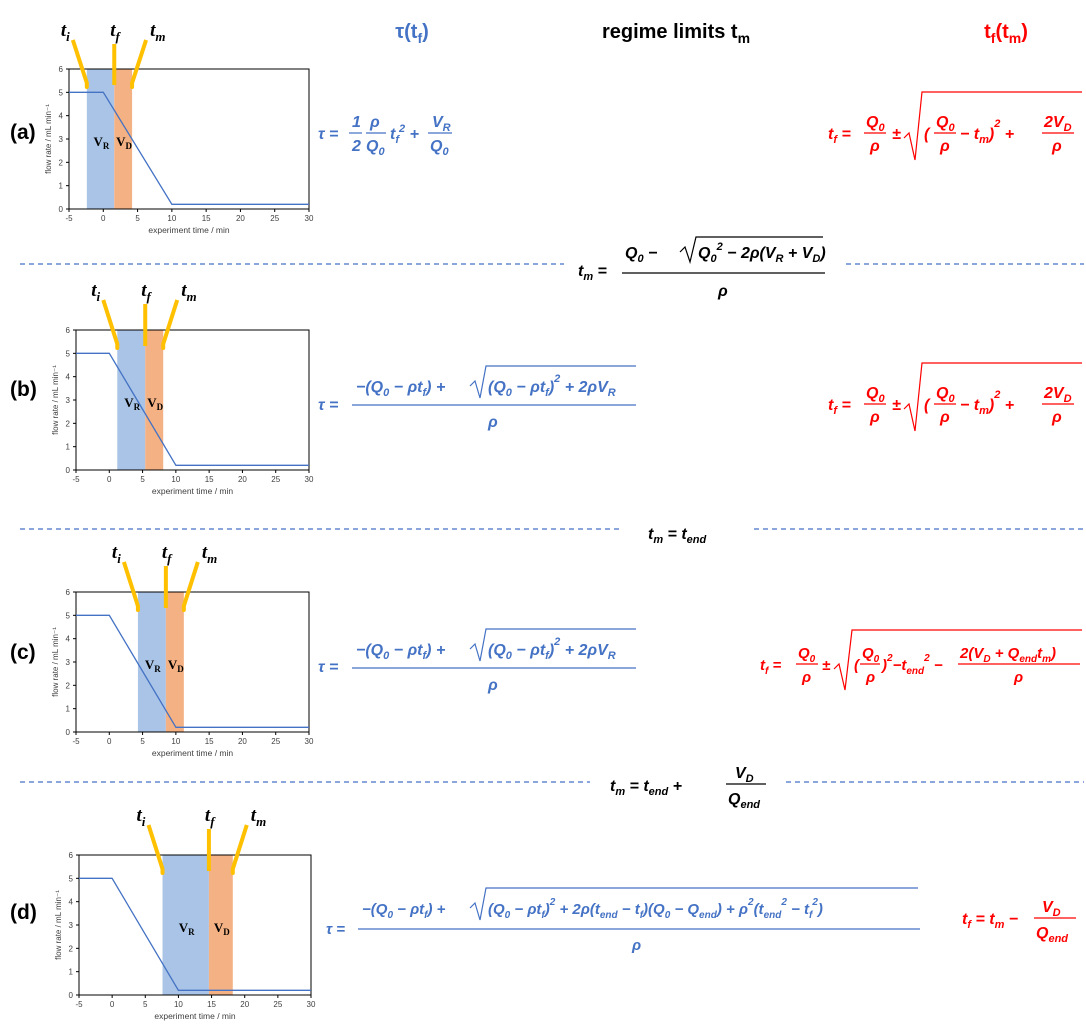  Describe the element at coordinates (356, 146) in the screenshot. I see `svg-text: 2` at that location.